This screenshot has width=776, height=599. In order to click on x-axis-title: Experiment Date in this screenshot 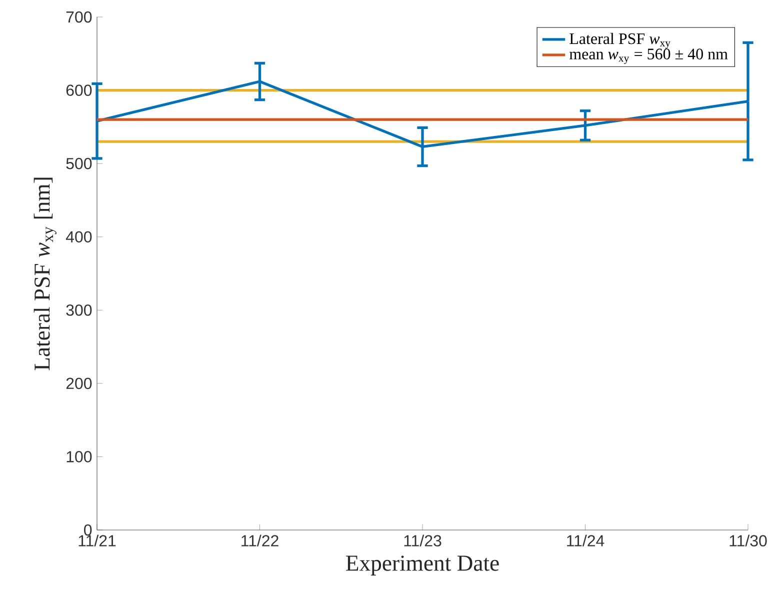, I will do `click(422, 566)`.